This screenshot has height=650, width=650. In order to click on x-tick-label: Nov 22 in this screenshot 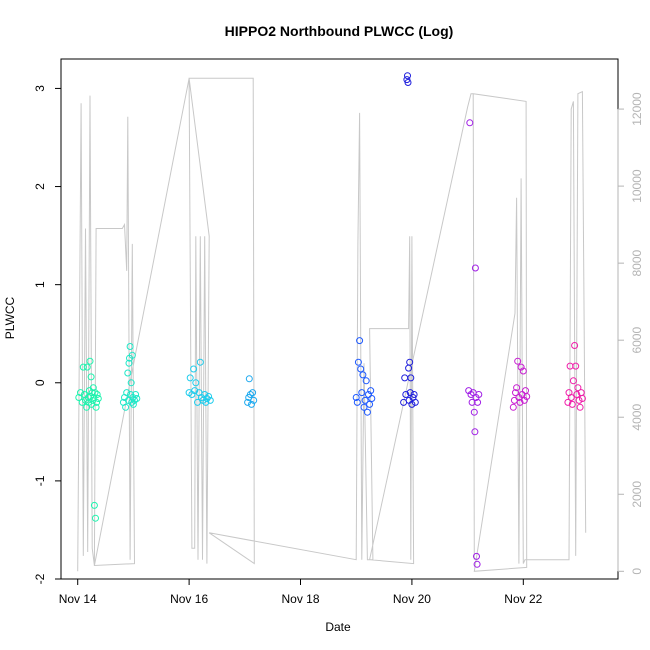, I will do `click(523, 599)`.